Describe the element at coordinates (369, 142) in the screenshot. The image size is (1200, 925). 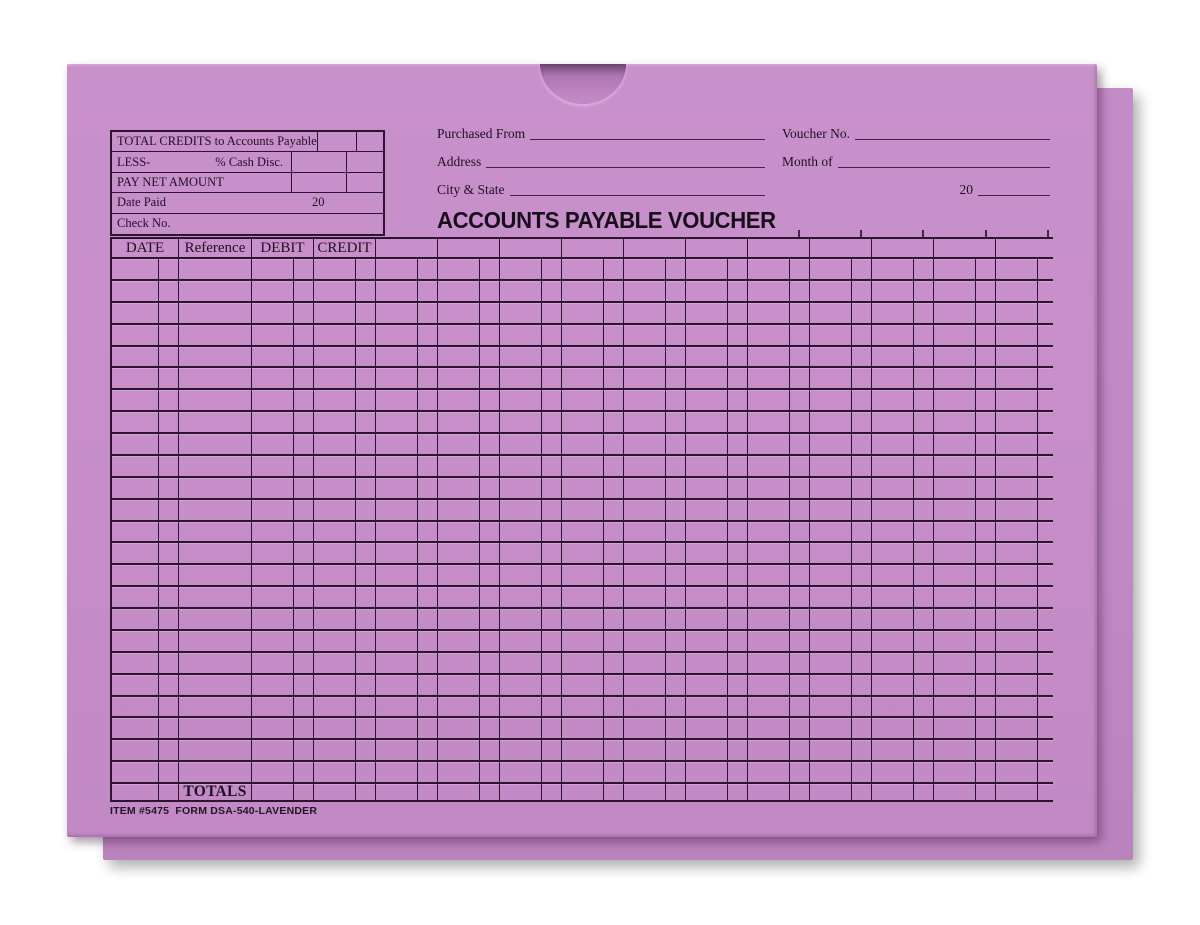
I see `cents-cell` at that location.